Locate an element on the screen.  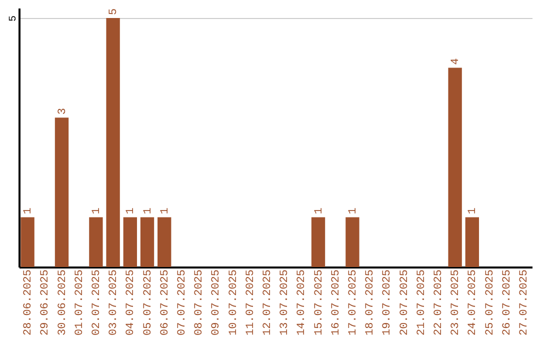
x-tick-label: 05.07.2025 is located at coordinates (148, 303).